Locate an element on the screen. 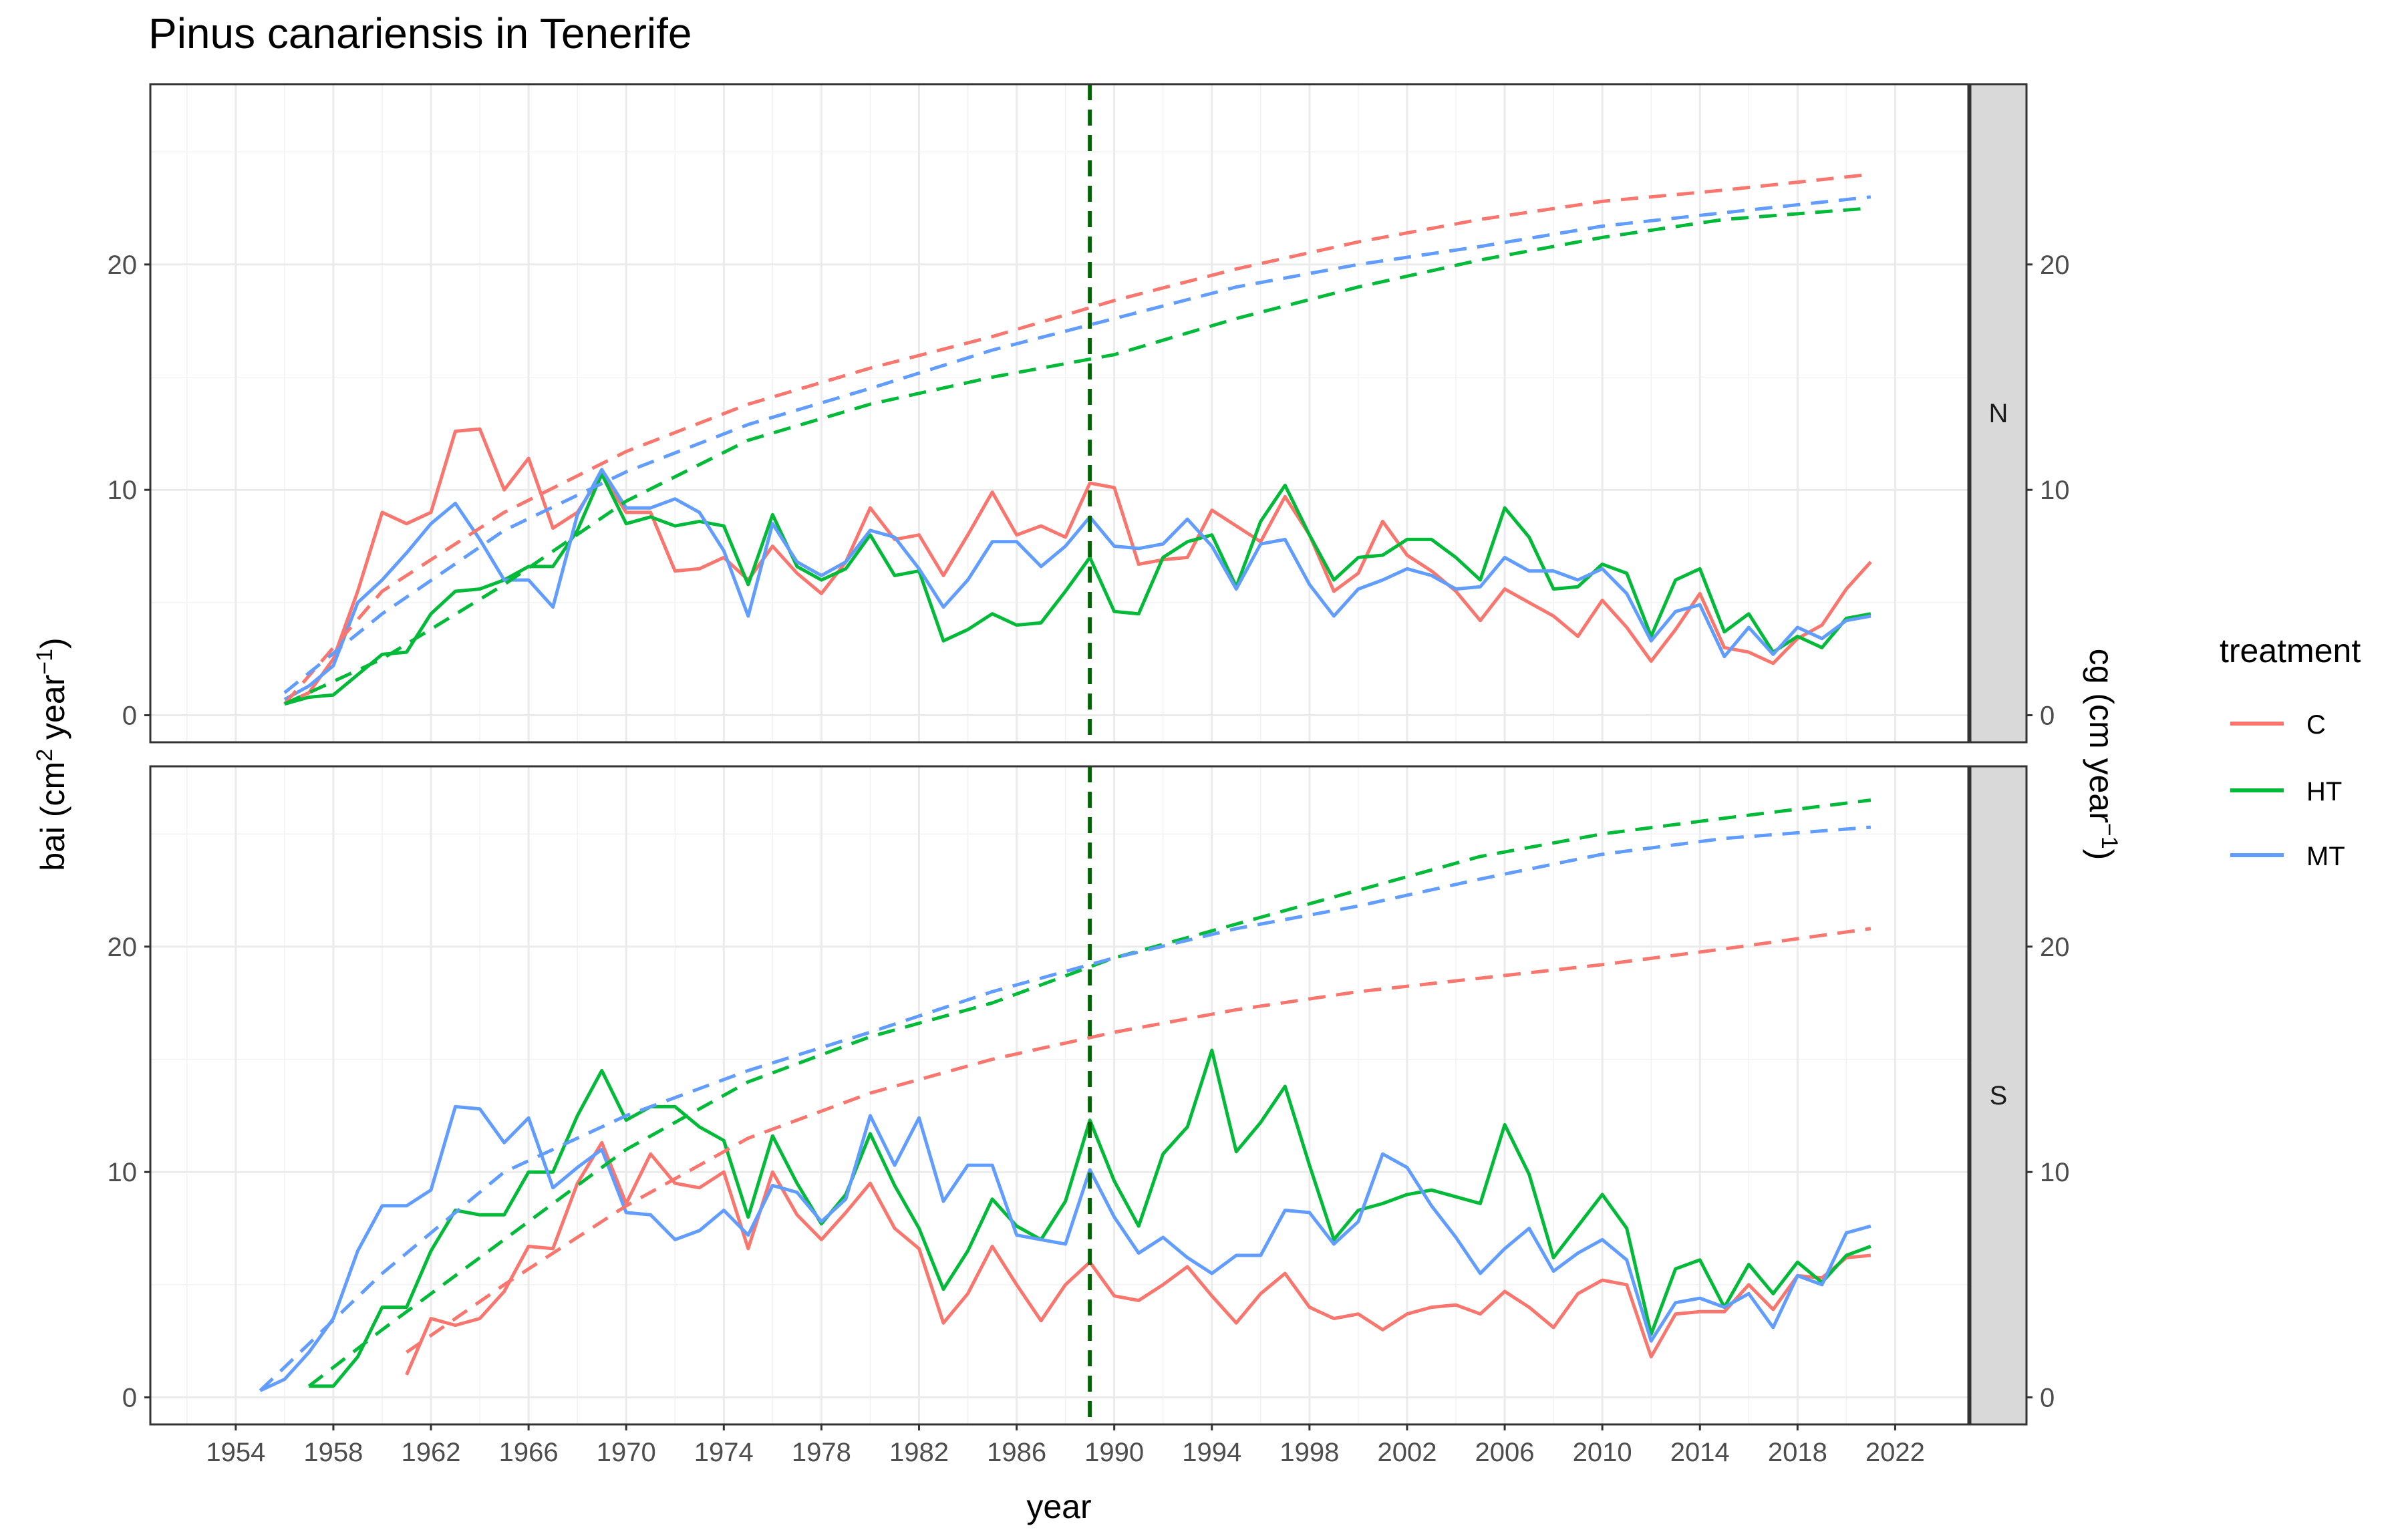  strip-N is located at coordinates (1999, 413).